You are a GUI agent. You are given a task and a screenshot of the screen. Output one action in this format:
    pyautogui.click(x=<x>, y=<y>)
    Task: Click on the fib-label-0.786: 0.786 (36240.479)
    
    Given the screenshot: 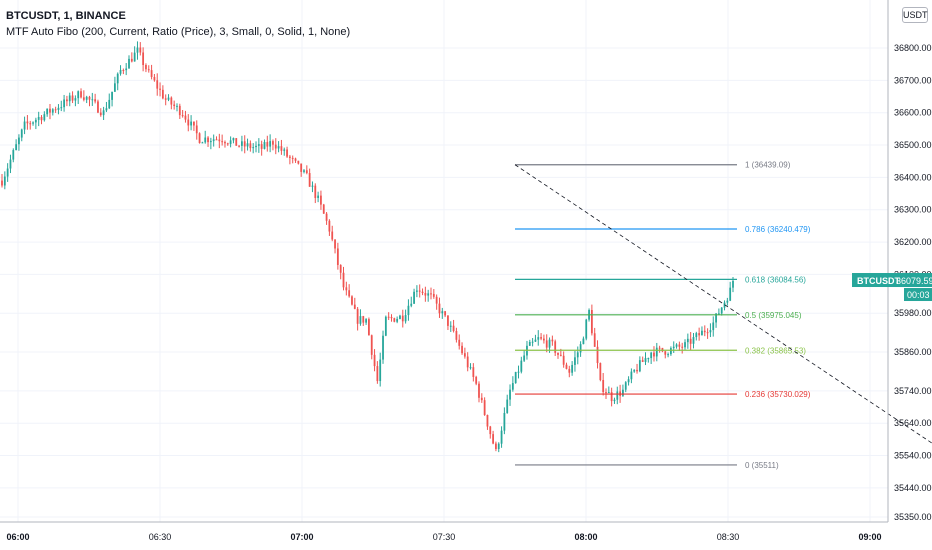 What is the action you would take?
    pyautogui.click(x=778, y=229)
    